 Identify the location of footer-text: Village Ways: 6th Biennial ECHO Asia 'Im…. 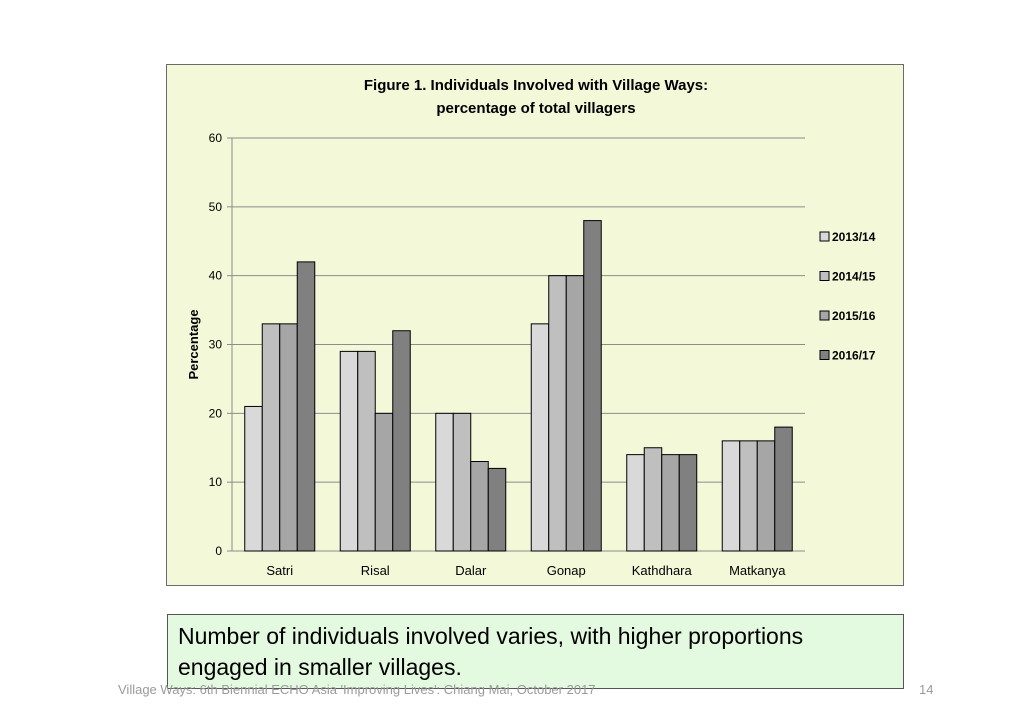
(357, 689).